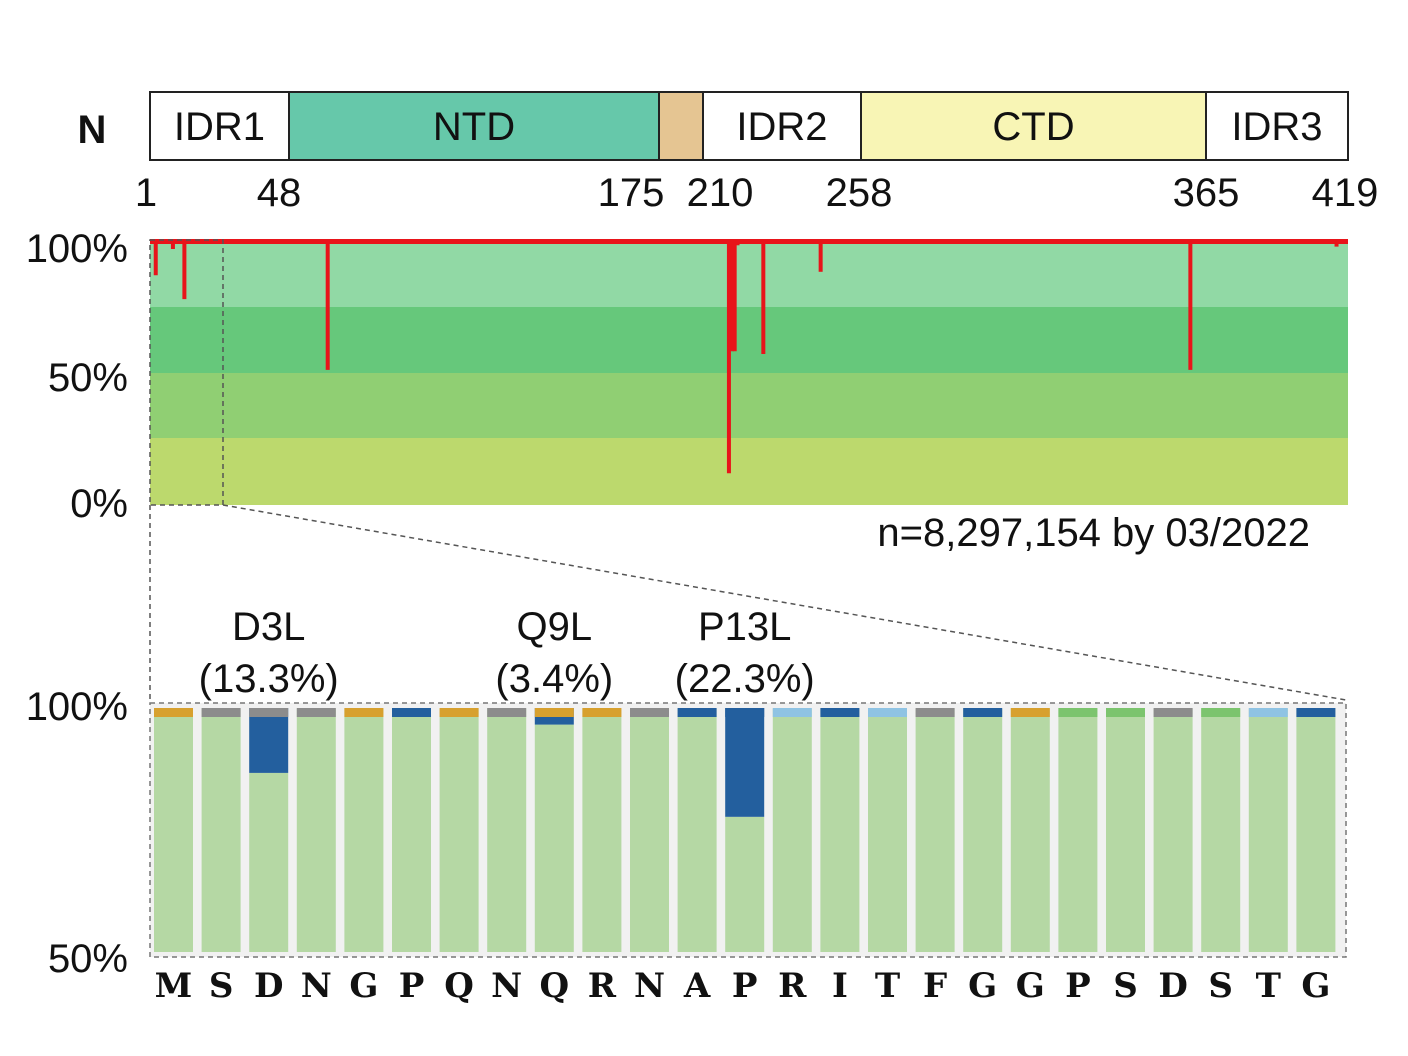 The width and height of the screenshot is (1408, 1056). I want to click on residue-label-3: D, so click(268, 986).